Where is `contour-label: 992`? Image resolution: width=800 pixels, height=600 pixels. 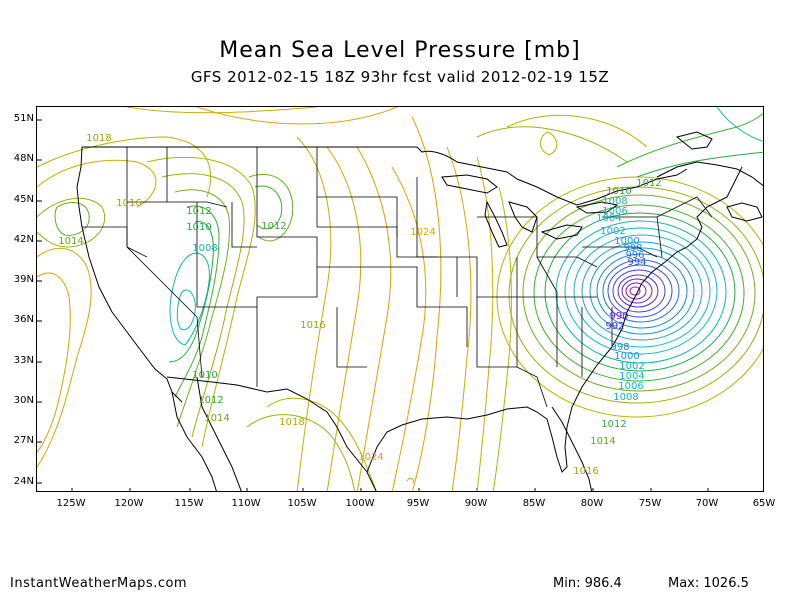
contour-label: 992 is located at coordinates (614, 326).